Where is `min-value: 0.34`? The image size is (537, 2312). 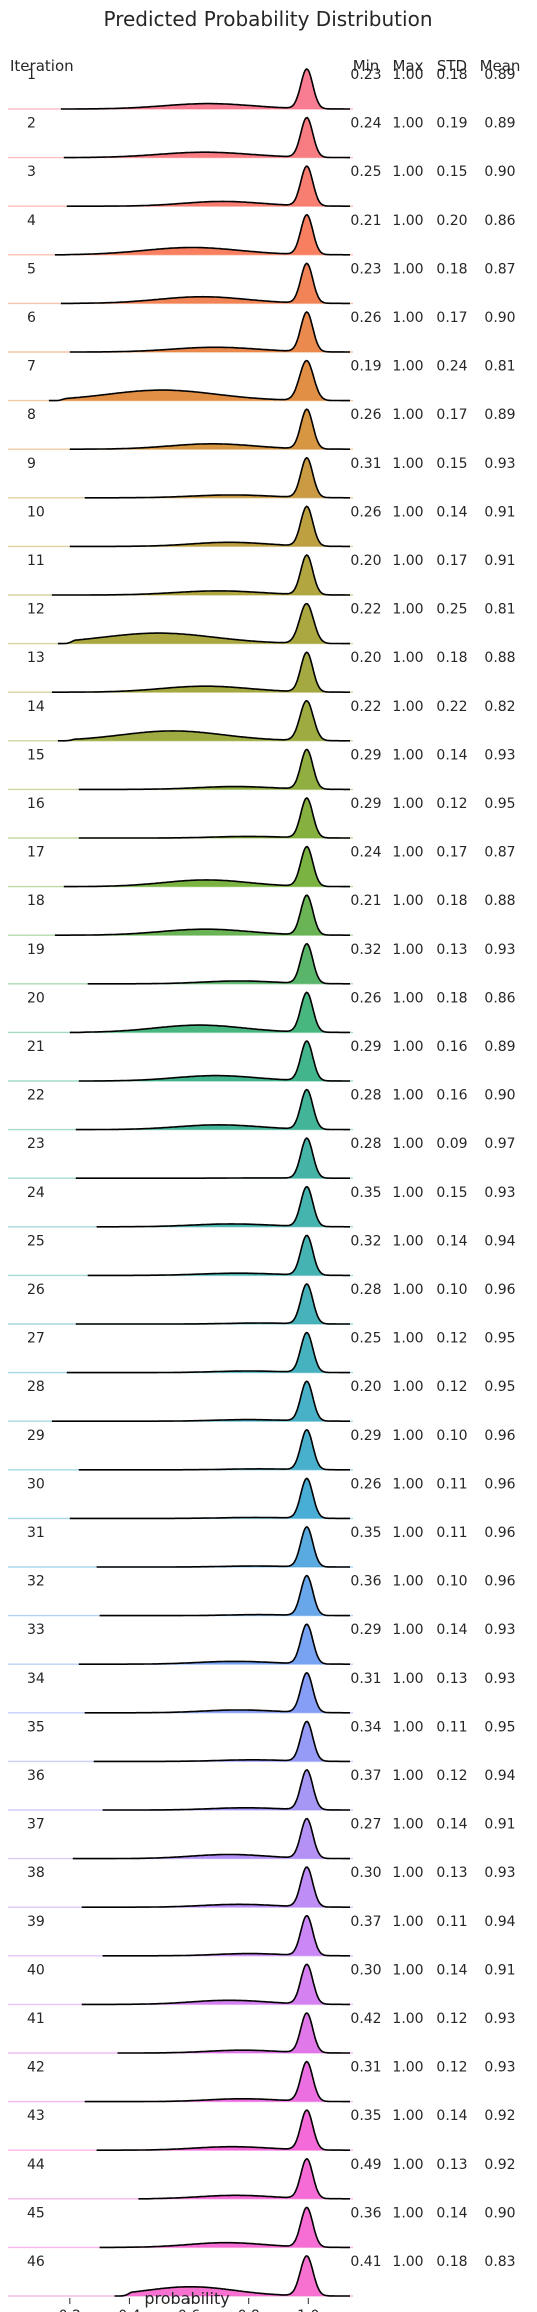 min-value: 0.34 is located at coordinates (365, 1727).